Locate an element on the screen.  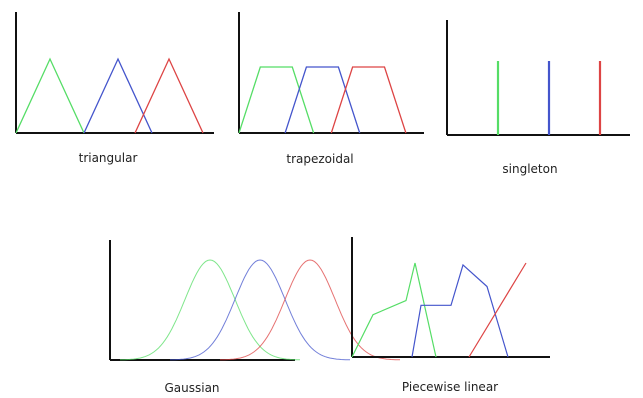
panel-triangular is located at coordinates (114, 73).